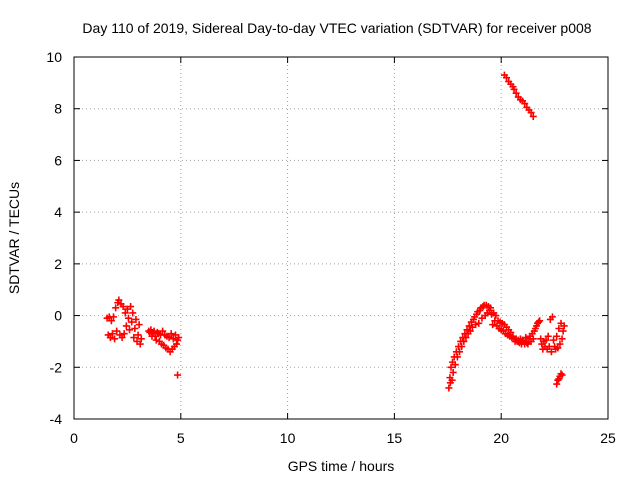  What do you see at coordinates (56, 367) in the screenshot?
I see `y-tick-label: -2` at bounding box center [56, 367].